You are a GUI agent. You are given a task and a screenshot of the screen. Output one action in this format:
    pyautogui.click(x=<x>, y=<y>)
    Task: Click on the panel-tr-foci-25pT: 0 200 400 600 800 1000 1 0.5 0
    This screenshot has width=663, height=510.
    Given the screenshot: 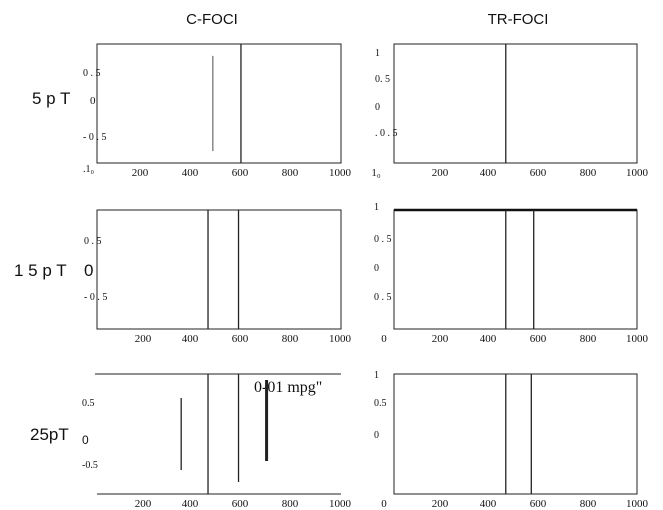 What is the action you would take?
    pyautogui.click(x=511, y=440)
    